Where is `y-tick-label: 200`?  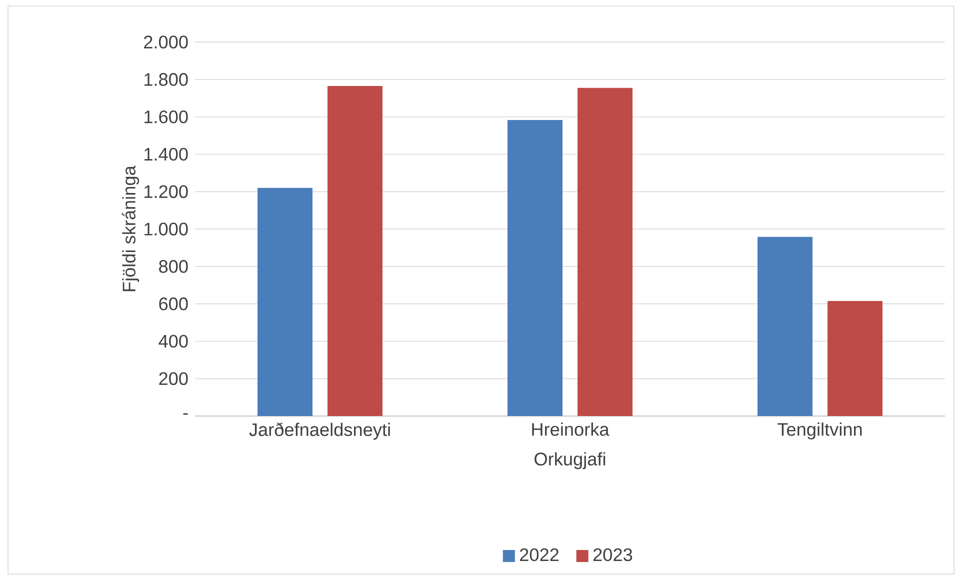
y-tick-label: 200 is located at coordinates (173, 379).